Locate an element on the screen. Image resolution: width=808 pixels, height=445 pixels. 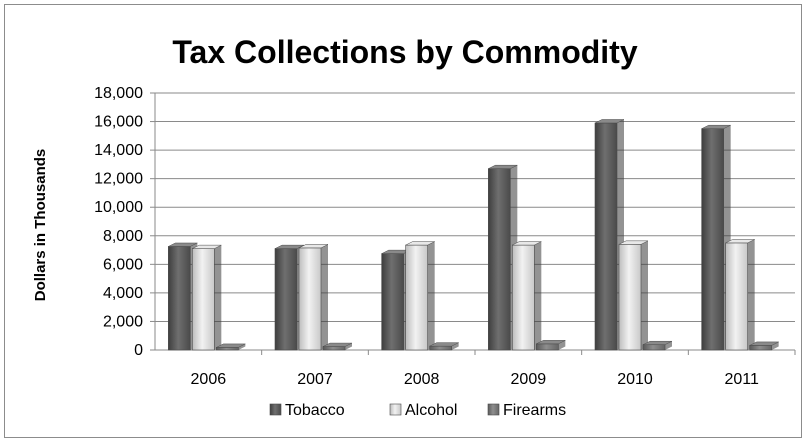
y-tick-label: 0 is located at coordinates (138, 350).